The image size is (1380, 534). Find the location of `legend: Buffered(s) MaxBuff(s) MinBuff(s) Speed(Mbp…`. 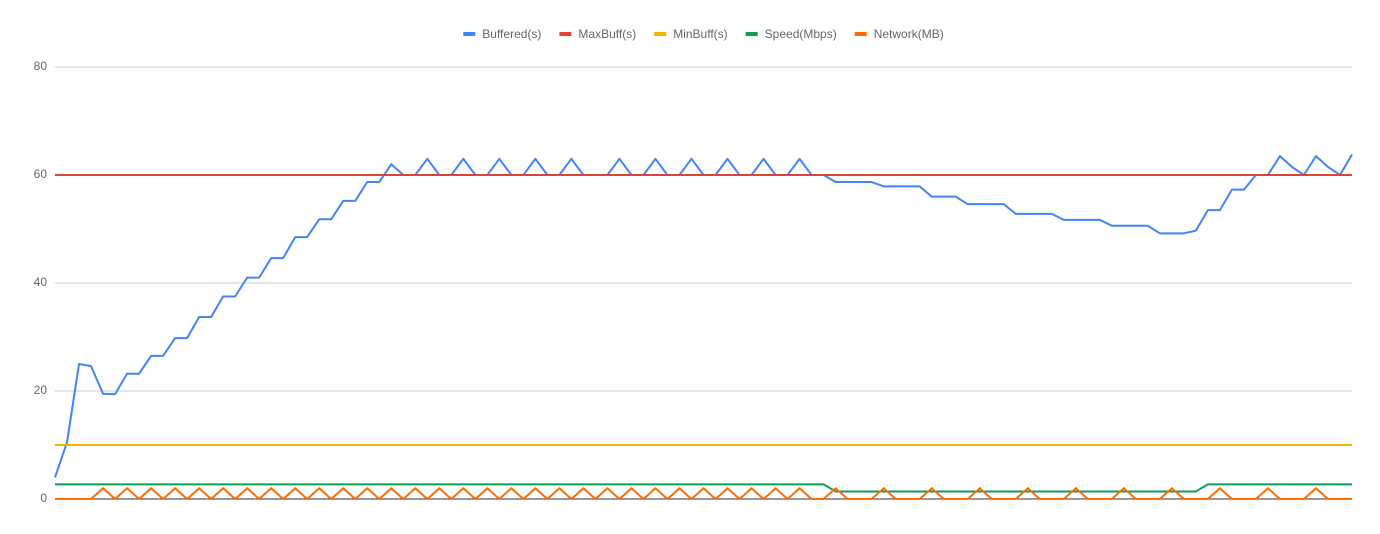

legend: Buffered(s) MaxBuff(s) MinBuff(s) Speed(Mbp… is located at coordinates (703, 34).